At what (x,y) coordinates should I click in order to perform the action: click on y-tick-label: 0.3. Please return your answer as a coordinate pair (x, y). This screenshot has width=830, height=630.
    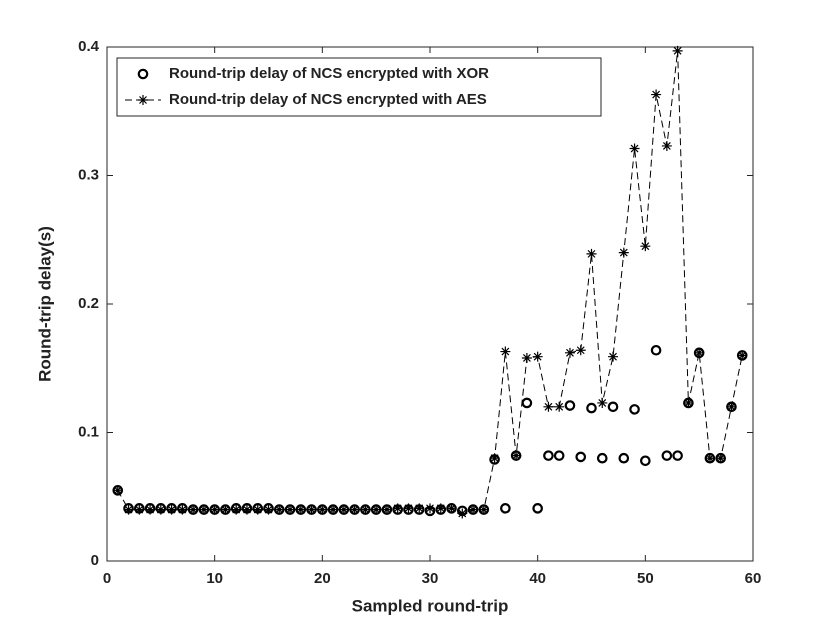
    Looking at the image, I should click on (88, 174).